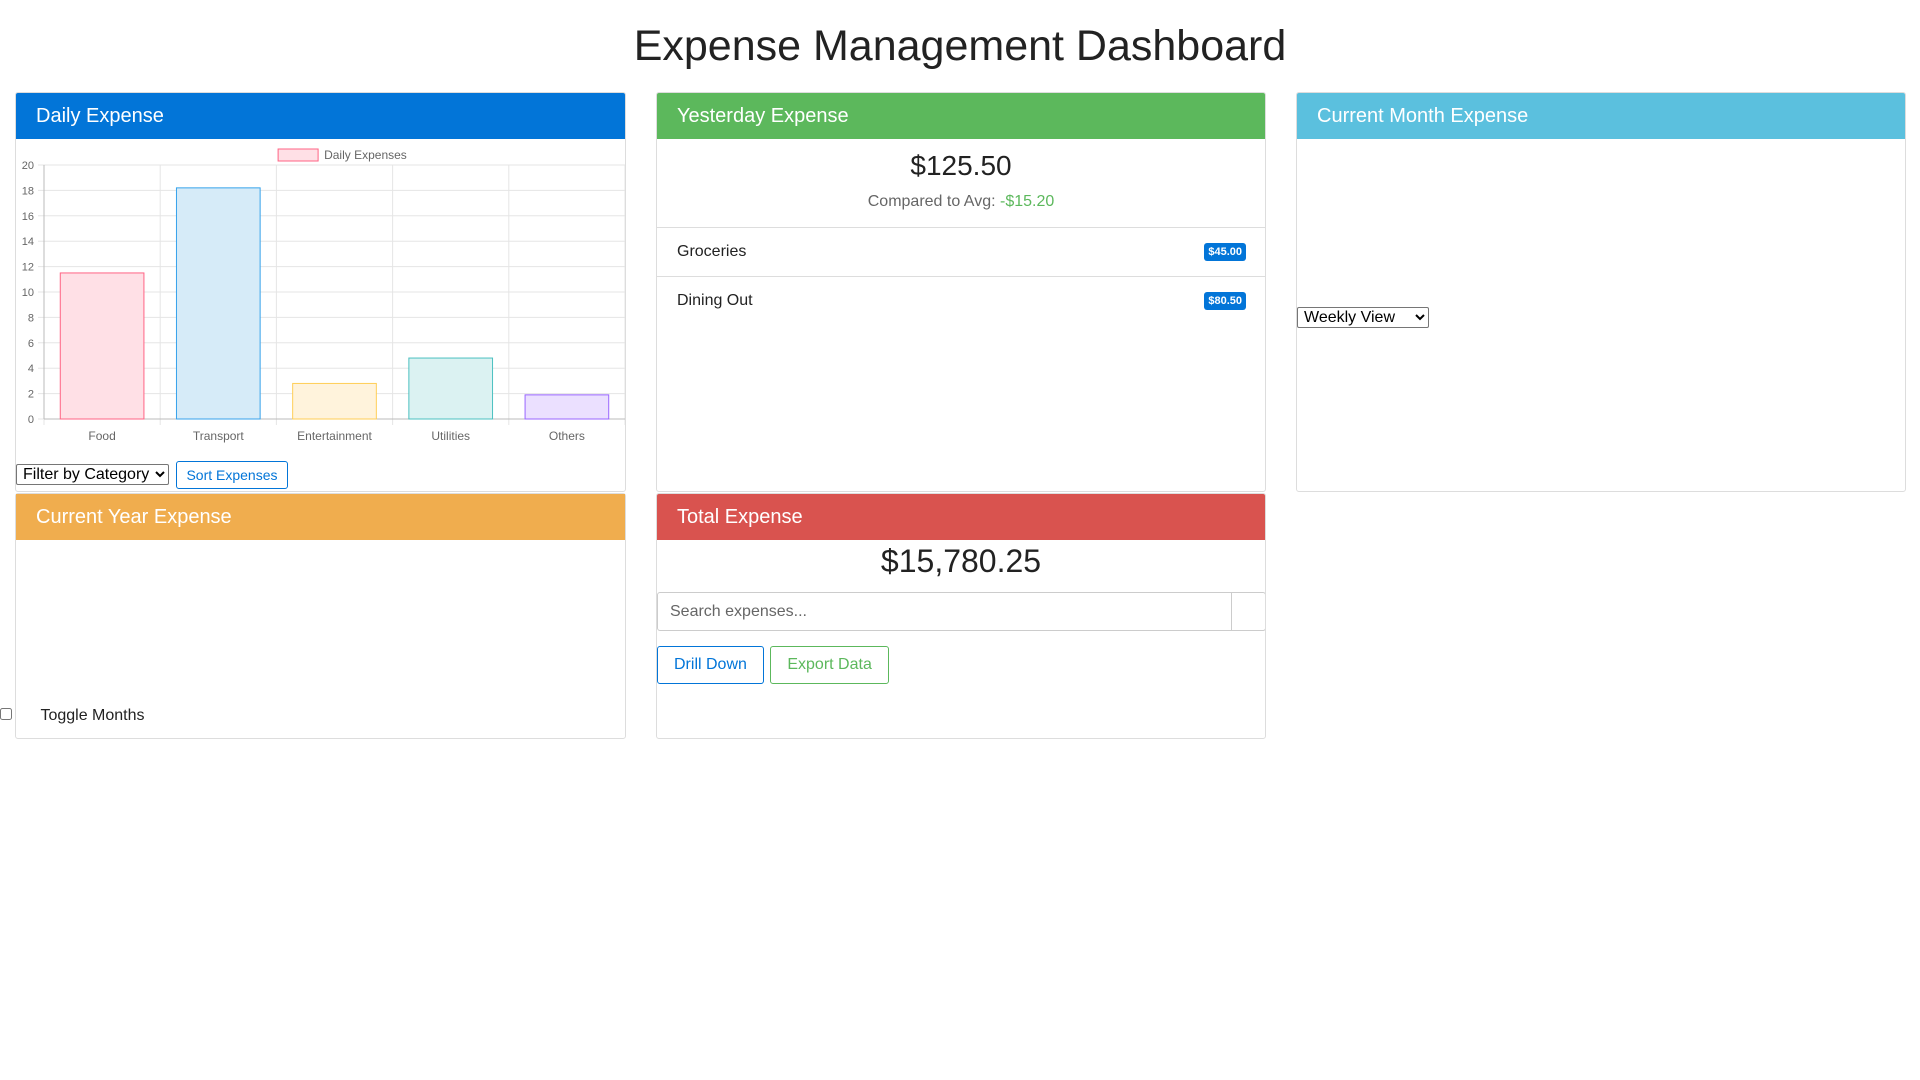 The height and width of the screenshot is (1080, 1920). I want to click on x-tick-label: Entertainment, so click(334, 436).